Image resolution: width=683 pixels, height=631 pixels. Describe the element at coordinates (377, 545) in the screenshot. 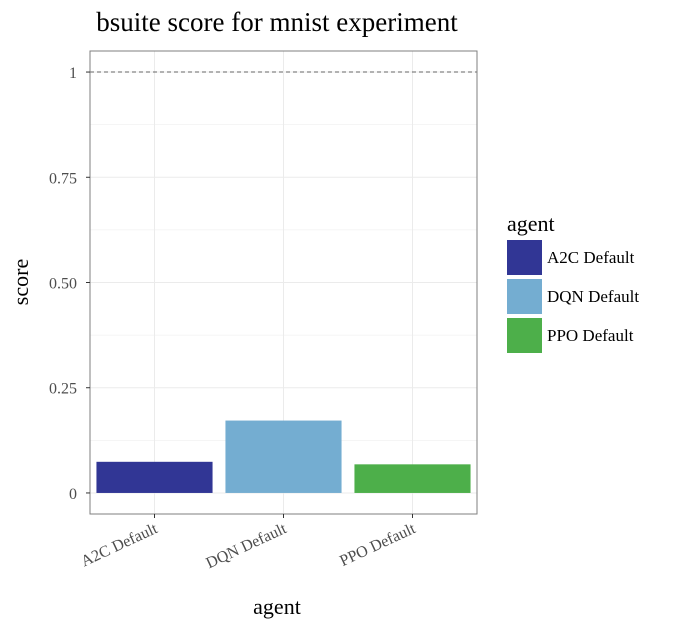

I see `x-tick-label: PPO Default` at that location.